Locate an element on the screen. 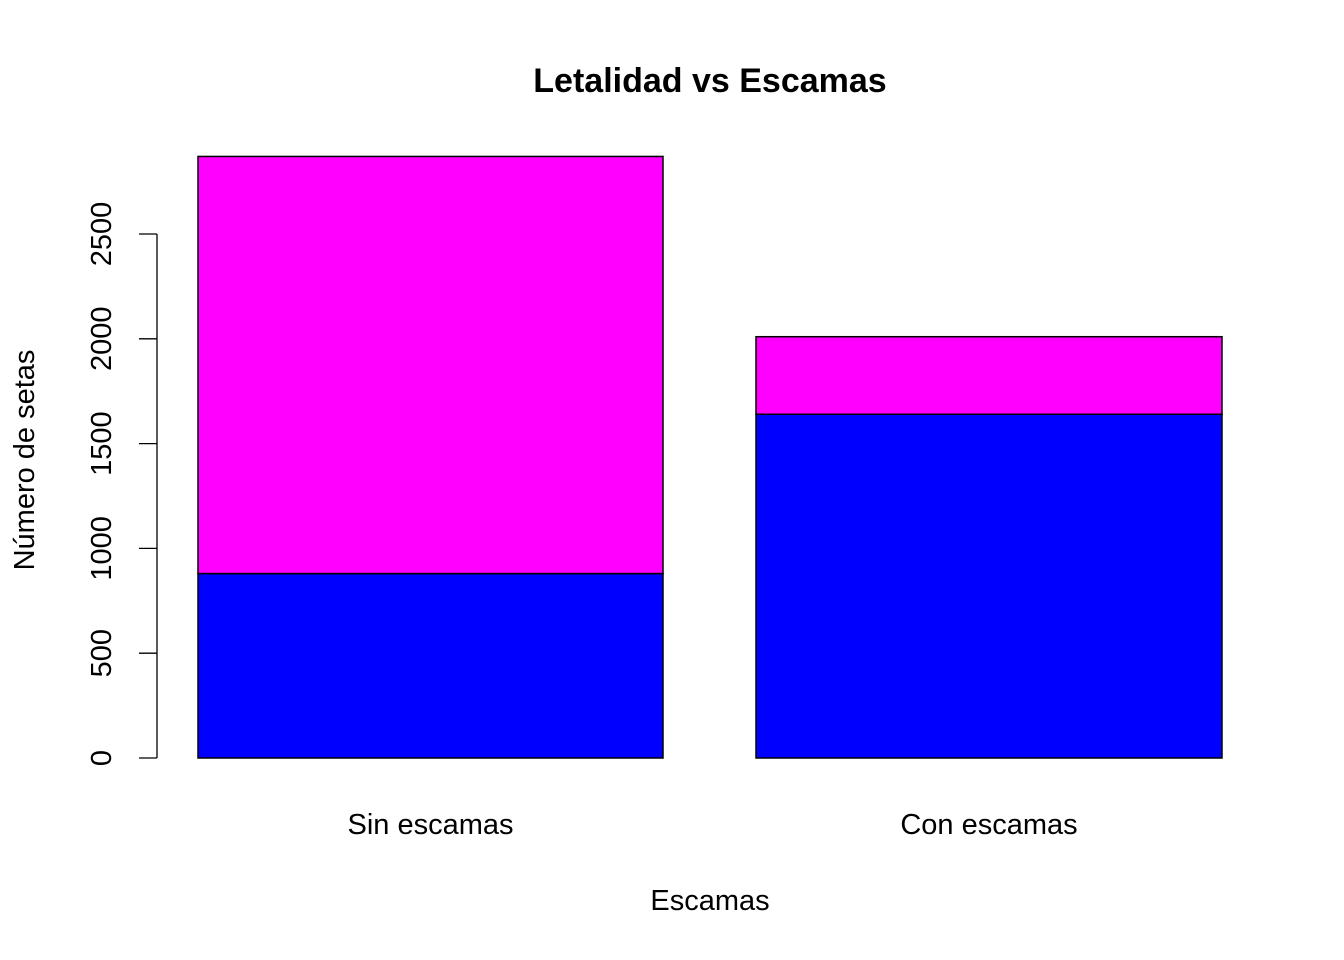 The width and height of the screenshot is (1344, 960). y-tick-label: 500 is located at coordinates (102, 653).